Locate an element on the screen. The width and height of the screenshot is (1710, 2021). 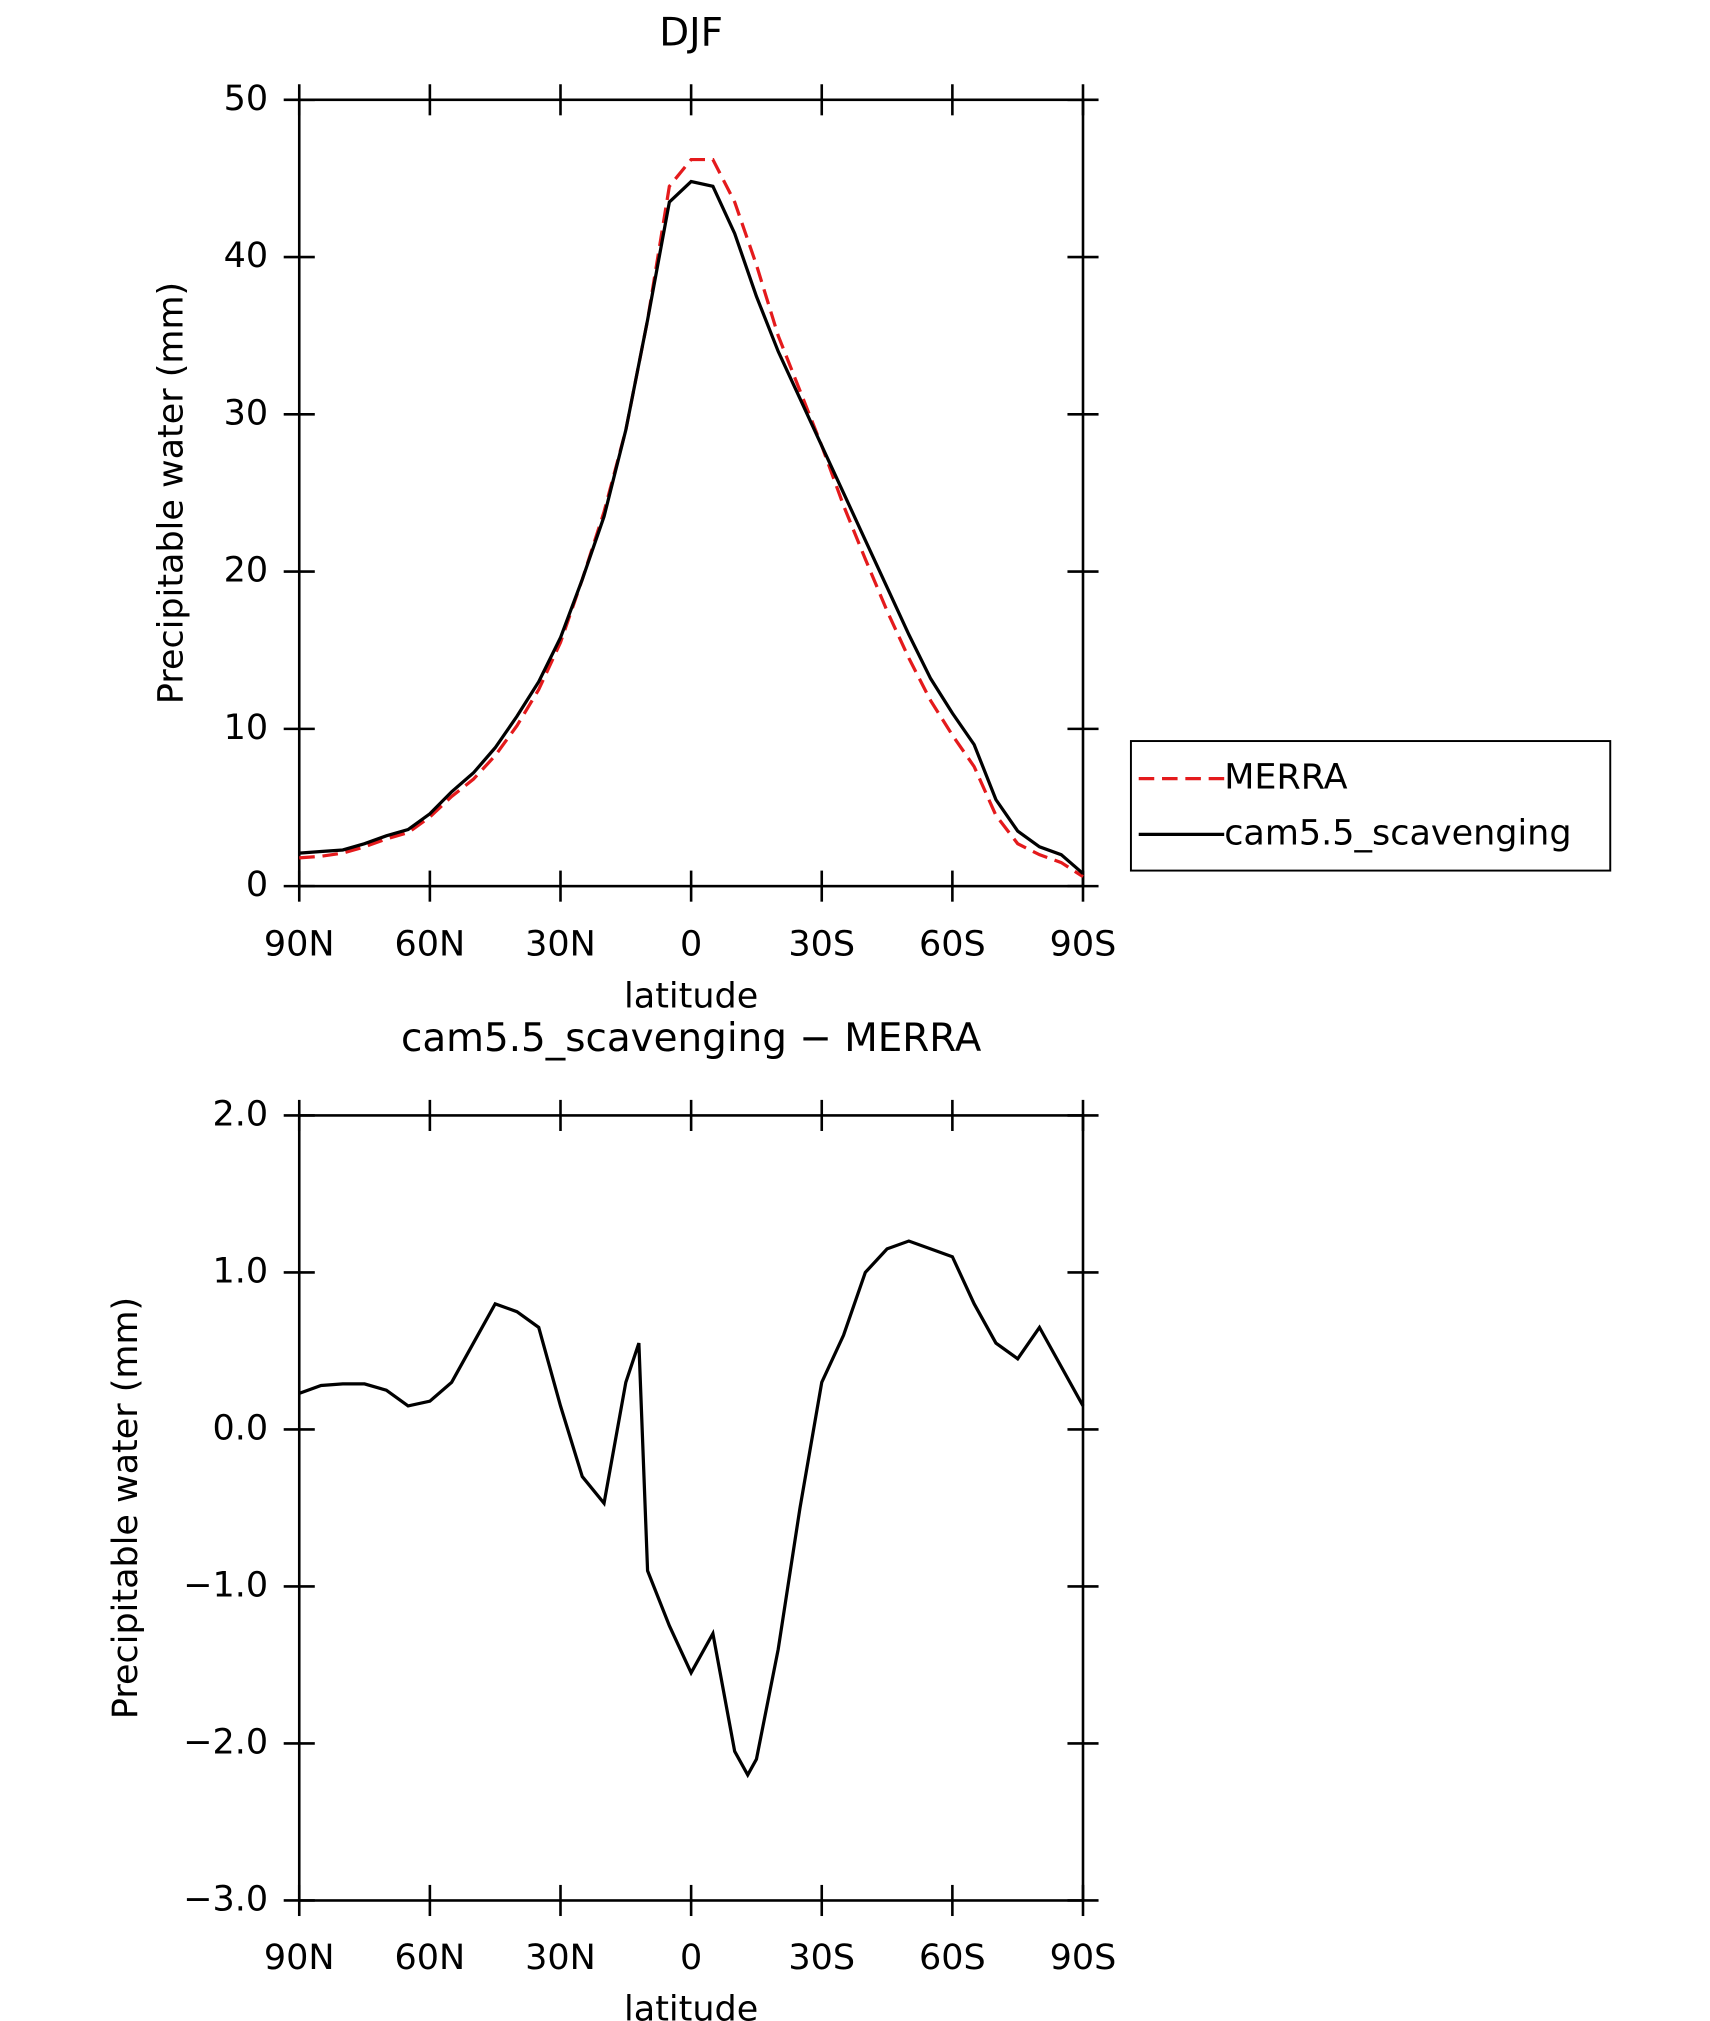
chart-title: DJF is located at coordinates (691, 33).